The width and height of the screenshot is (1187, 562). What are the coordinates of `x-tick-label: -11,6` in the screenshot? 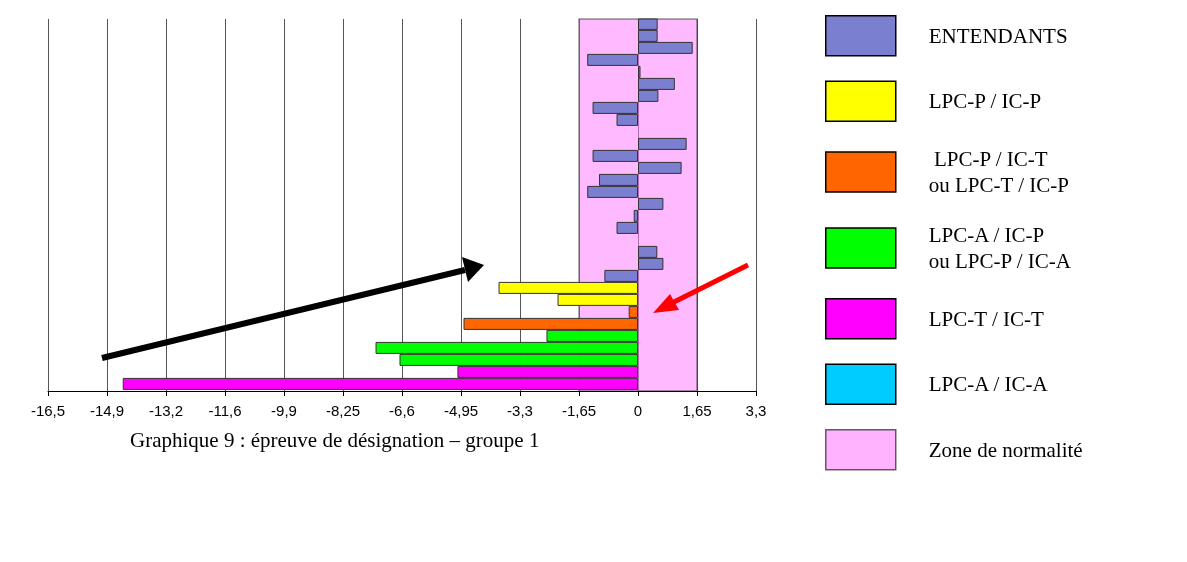 It's located at (225, 410).